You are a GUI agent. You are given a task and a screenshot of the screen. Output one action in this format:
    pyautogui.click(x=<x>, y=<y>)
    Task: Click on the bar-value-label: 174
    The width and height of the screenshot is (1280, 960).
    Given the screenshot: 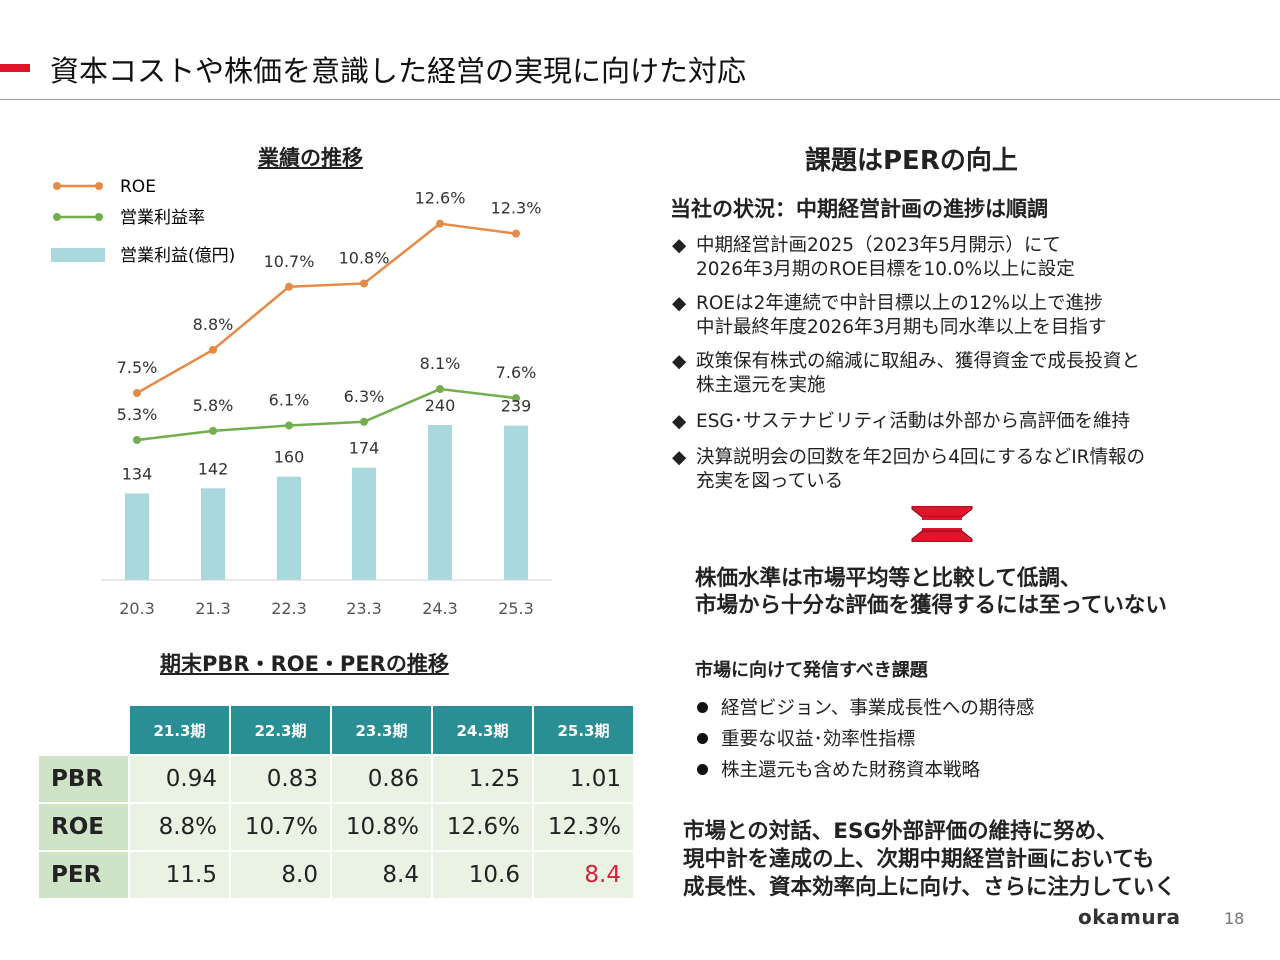 What is the action you would take?
    pyautogui.click(x=364, y=448)
    